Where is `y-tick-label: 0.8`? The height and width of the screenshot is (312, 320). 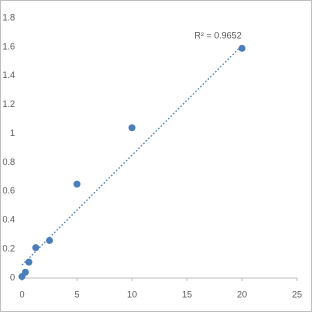 y-tick-label: 0.8 is located at coordinates (8, 162).